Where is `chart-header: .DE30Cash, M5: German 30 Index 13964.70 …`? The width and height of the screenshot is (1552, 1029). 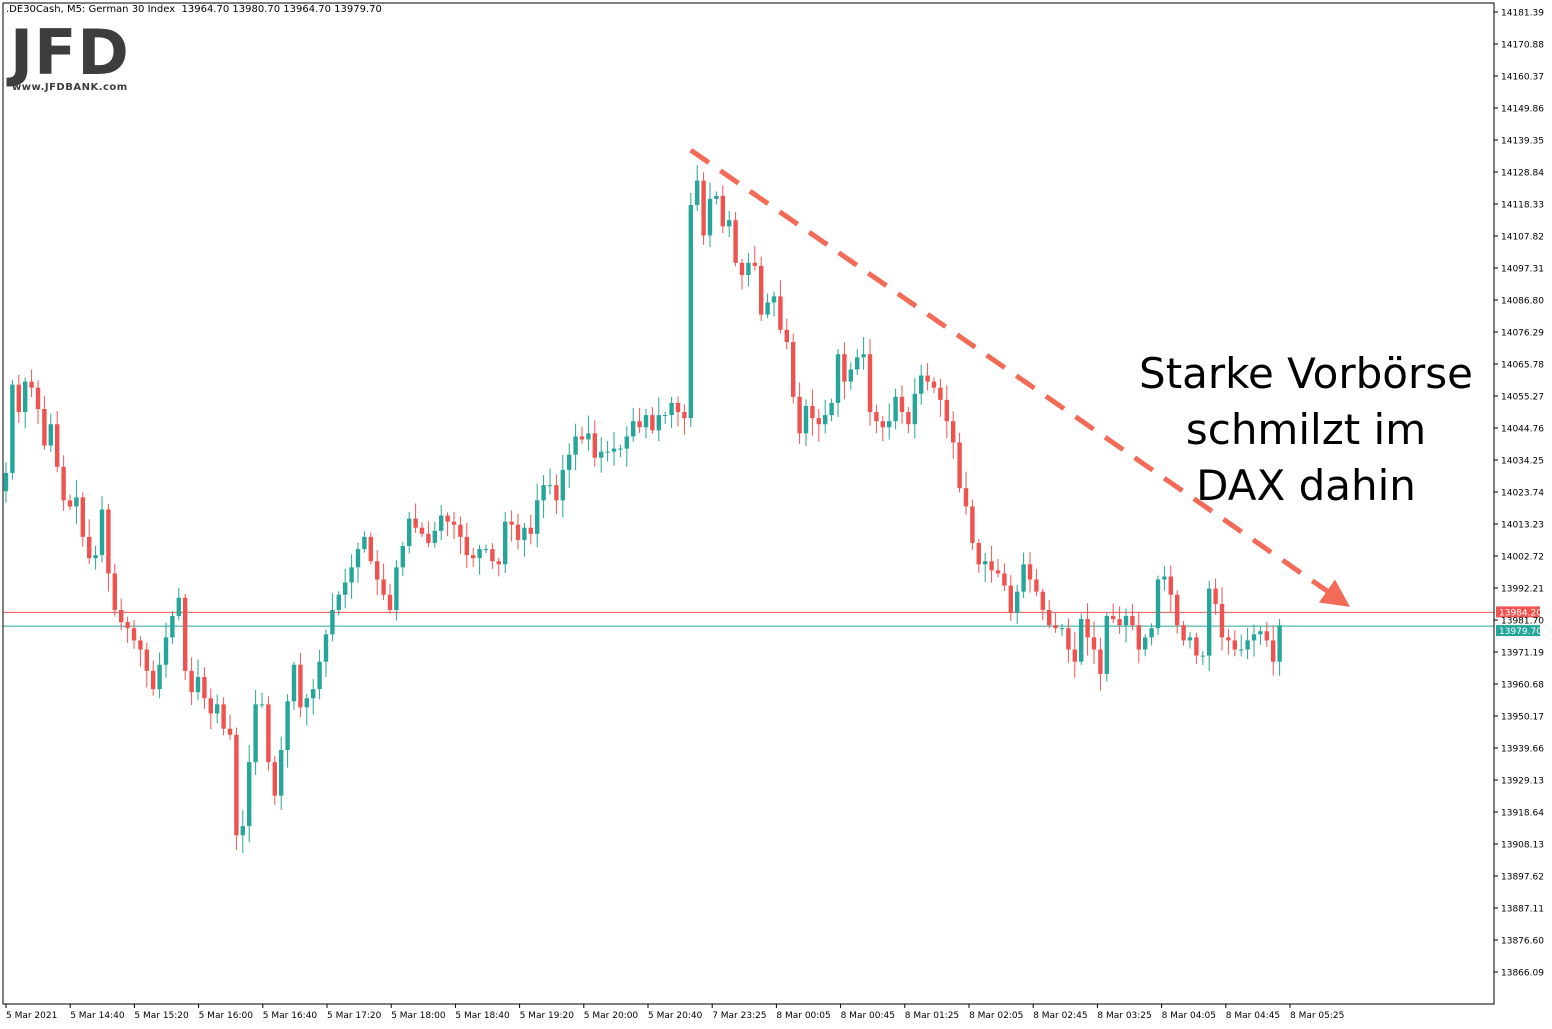 chart-header: .DE30Cash, M5: German 30 Index 13964.70 … is located at coordinates (194, 9).